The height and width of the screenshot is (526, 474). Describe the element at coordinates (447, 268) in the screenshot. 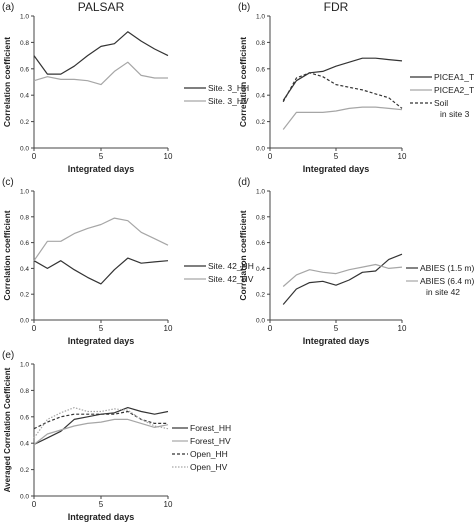

I see `legend-label: ABIES (1.5 m)` at that location.